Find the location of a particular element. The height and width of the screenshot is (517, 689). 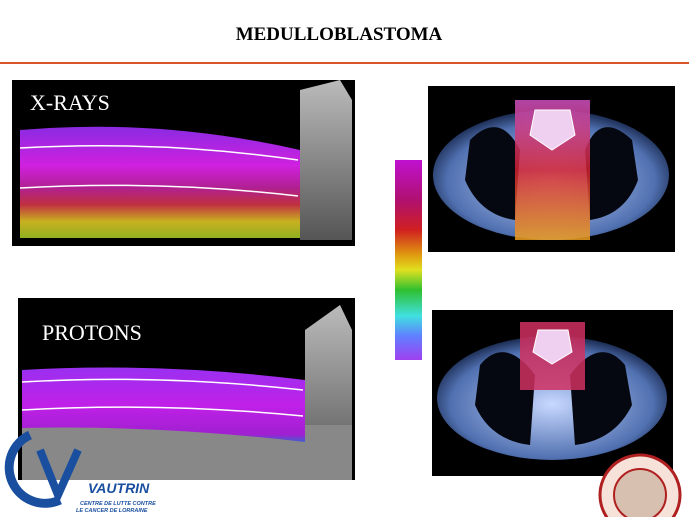

ct-proton-image is located at coordinates (552, 393).